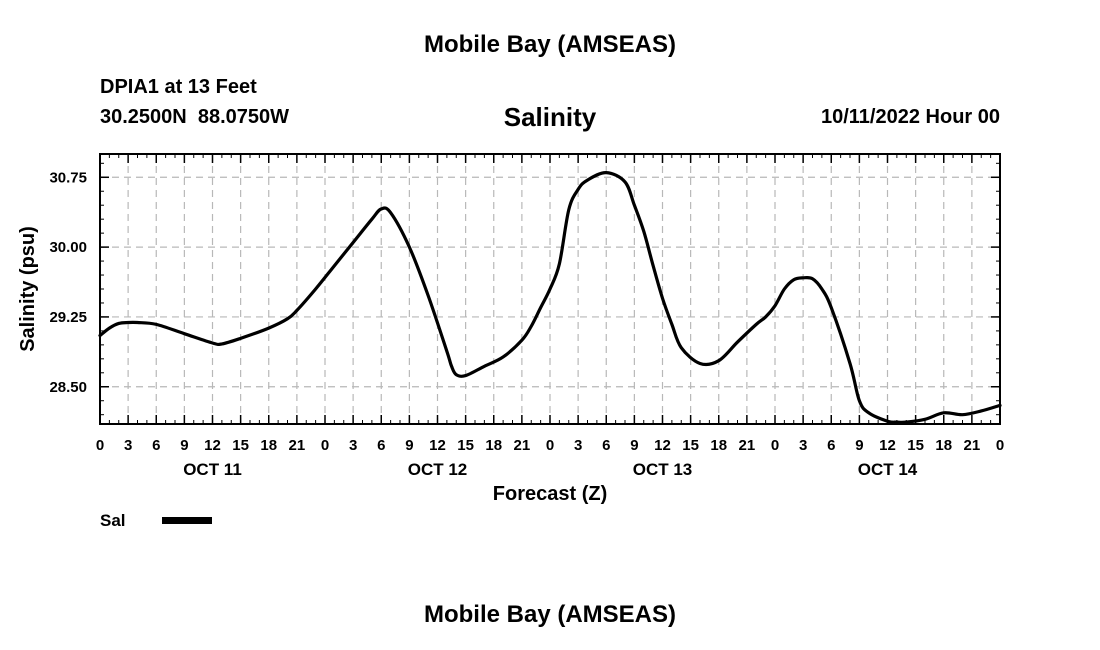  What do you see at coordinates (178, 87) in the screenshot?
I see `station-label: DPIA1 at 13 Feet` at bounding box center [178, 87].